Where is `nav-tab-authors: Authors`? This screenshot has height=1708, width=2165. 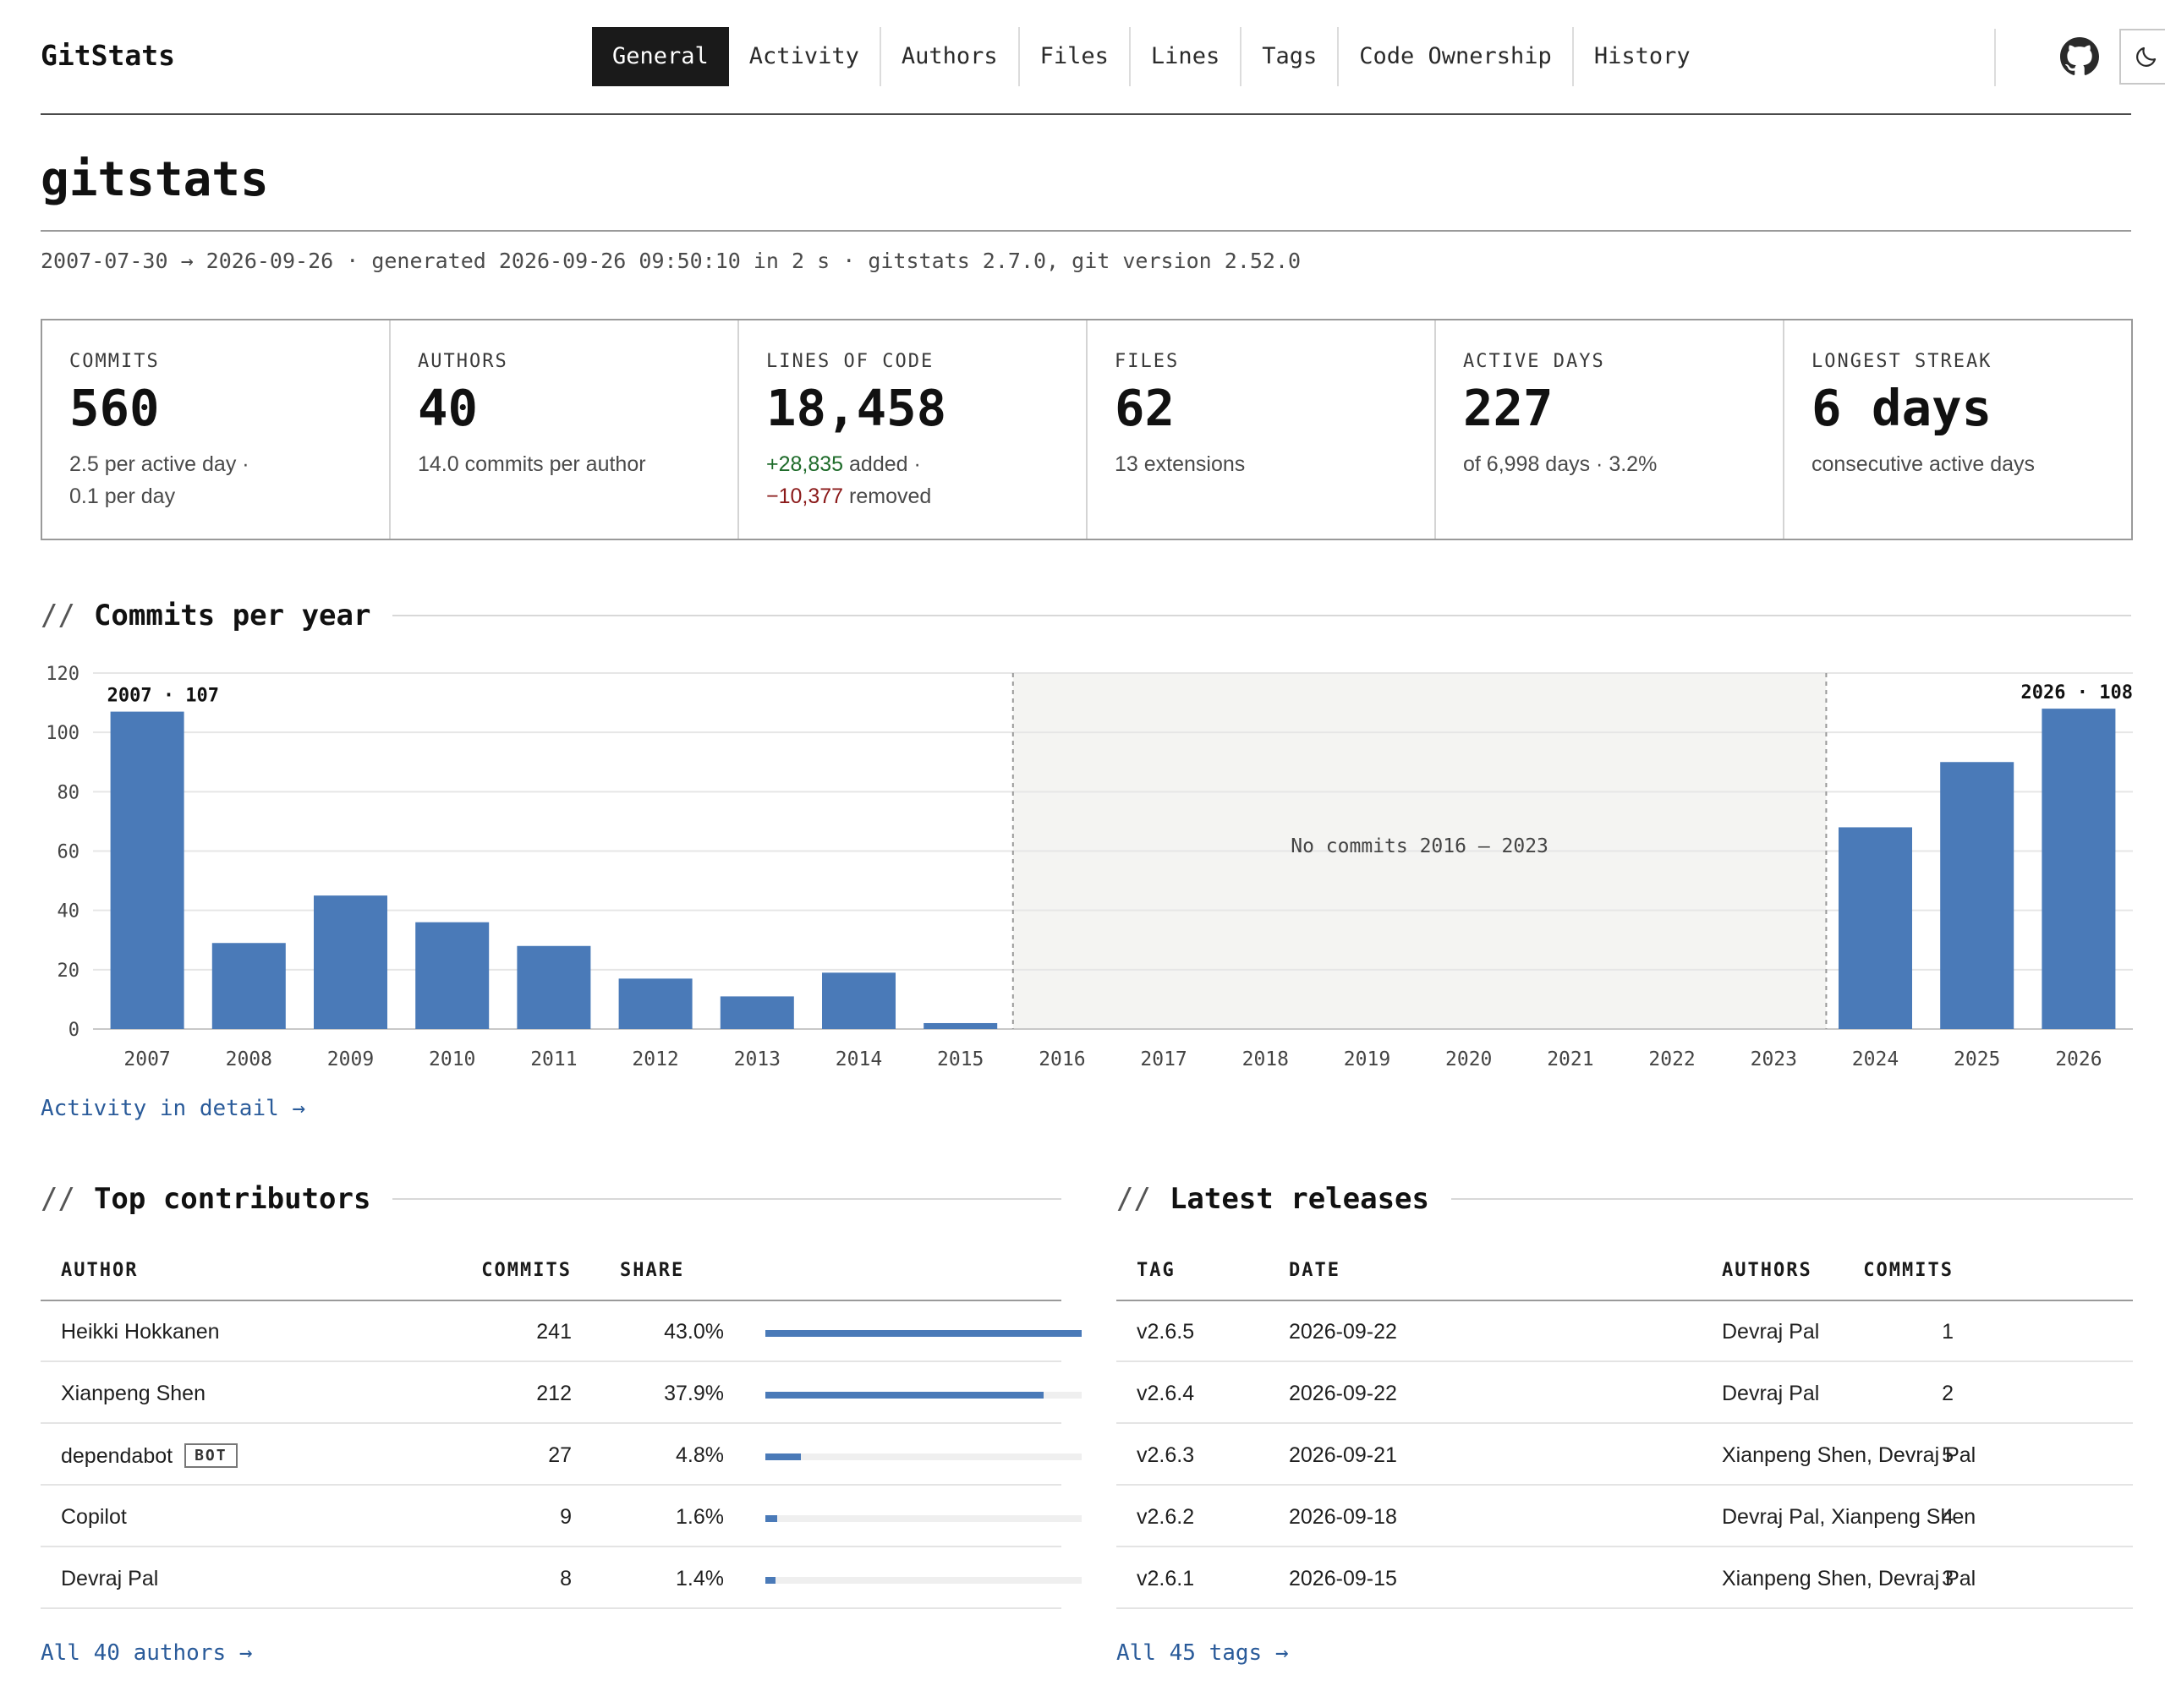 nav-tab-authors: Authors is located at coordinates (950, 56).